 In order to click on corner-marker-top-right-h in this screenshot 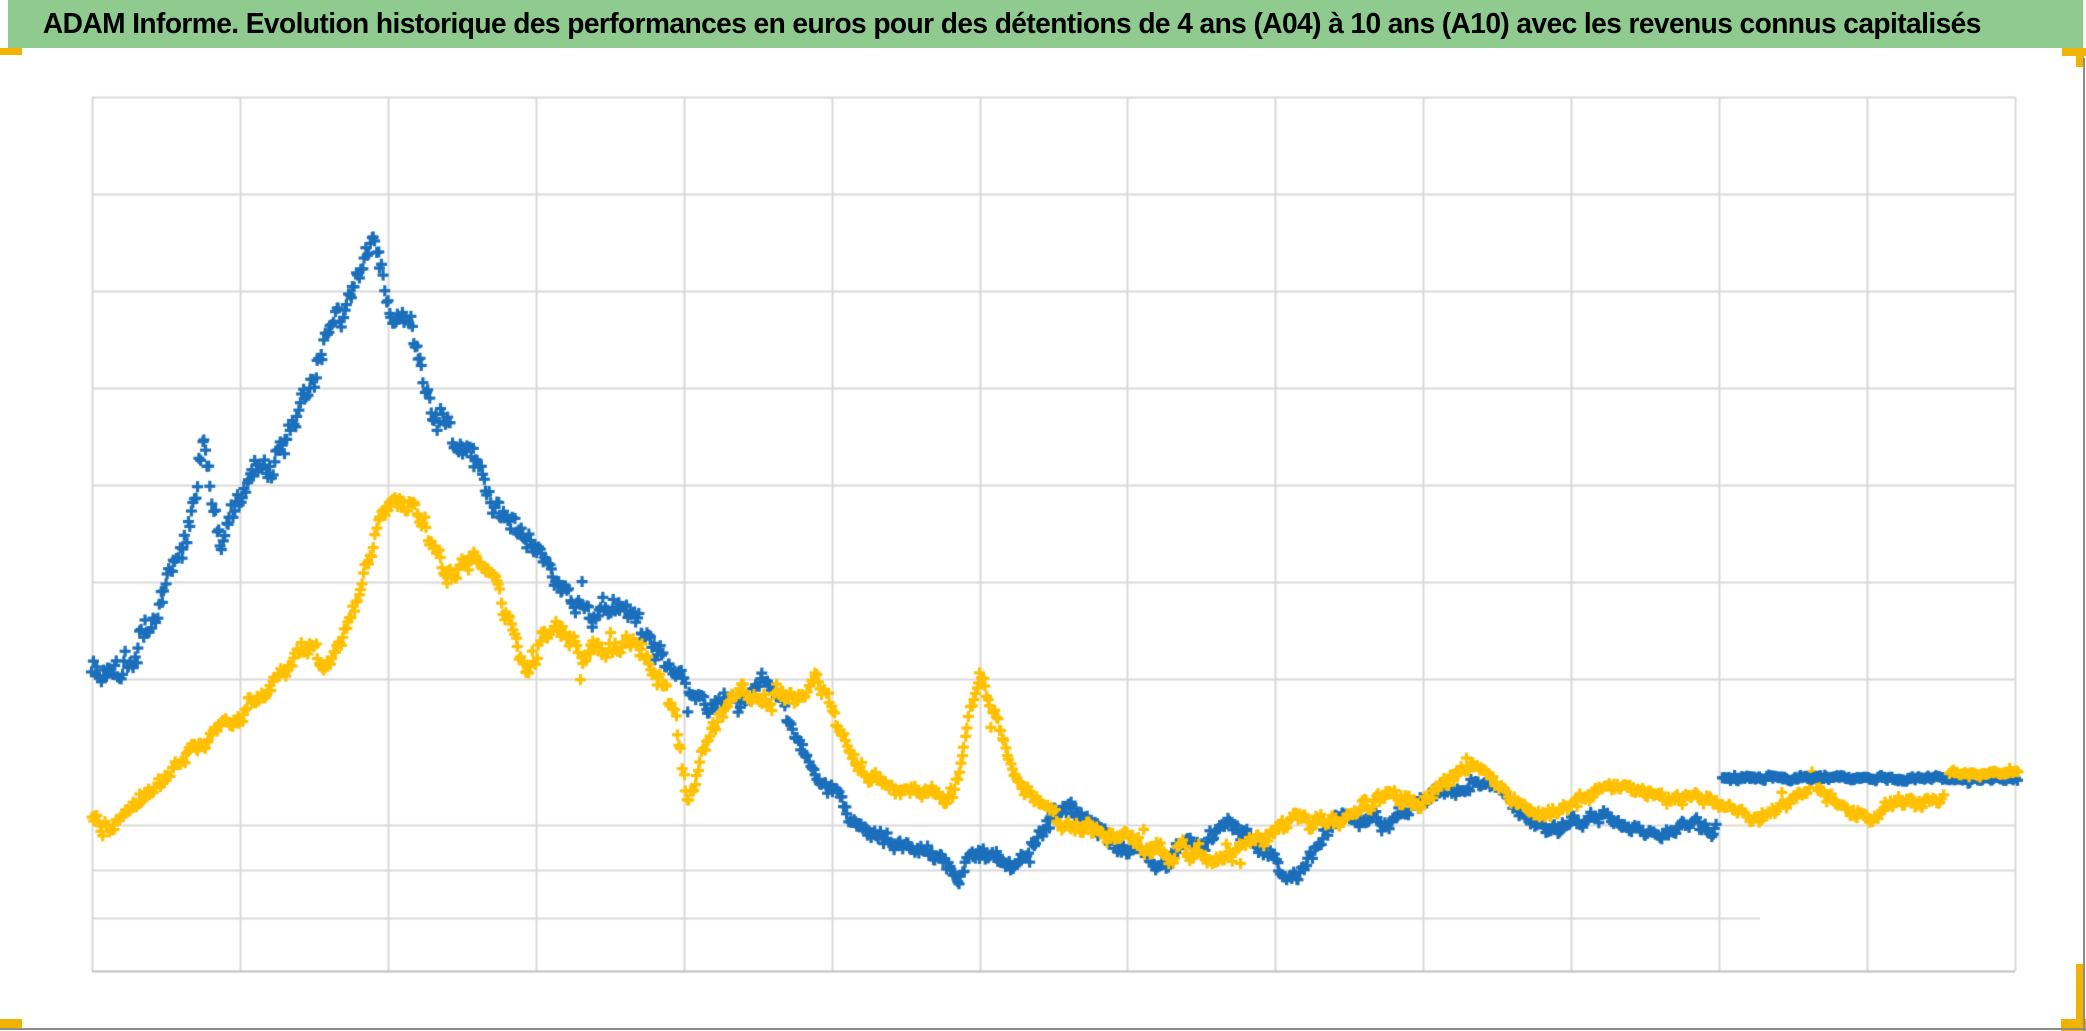, I will do `click(2074, 52)`.